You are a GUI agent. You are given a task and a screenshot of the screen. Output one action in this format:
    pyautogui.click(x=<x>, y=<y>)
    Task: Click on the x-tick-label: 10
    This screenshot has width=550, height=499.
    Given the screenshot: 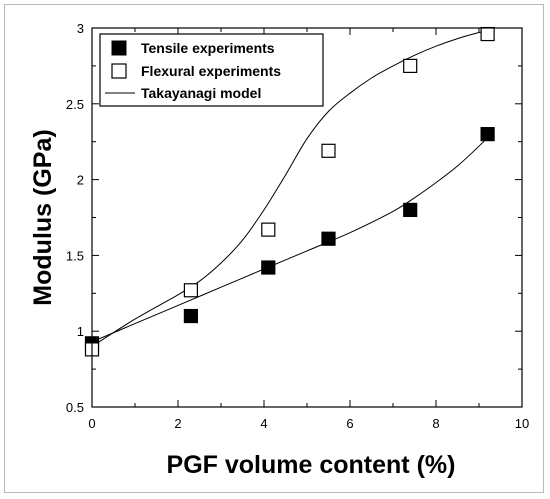 What is the action you would take?
    pyautogui.click(x=522, y=423)
    